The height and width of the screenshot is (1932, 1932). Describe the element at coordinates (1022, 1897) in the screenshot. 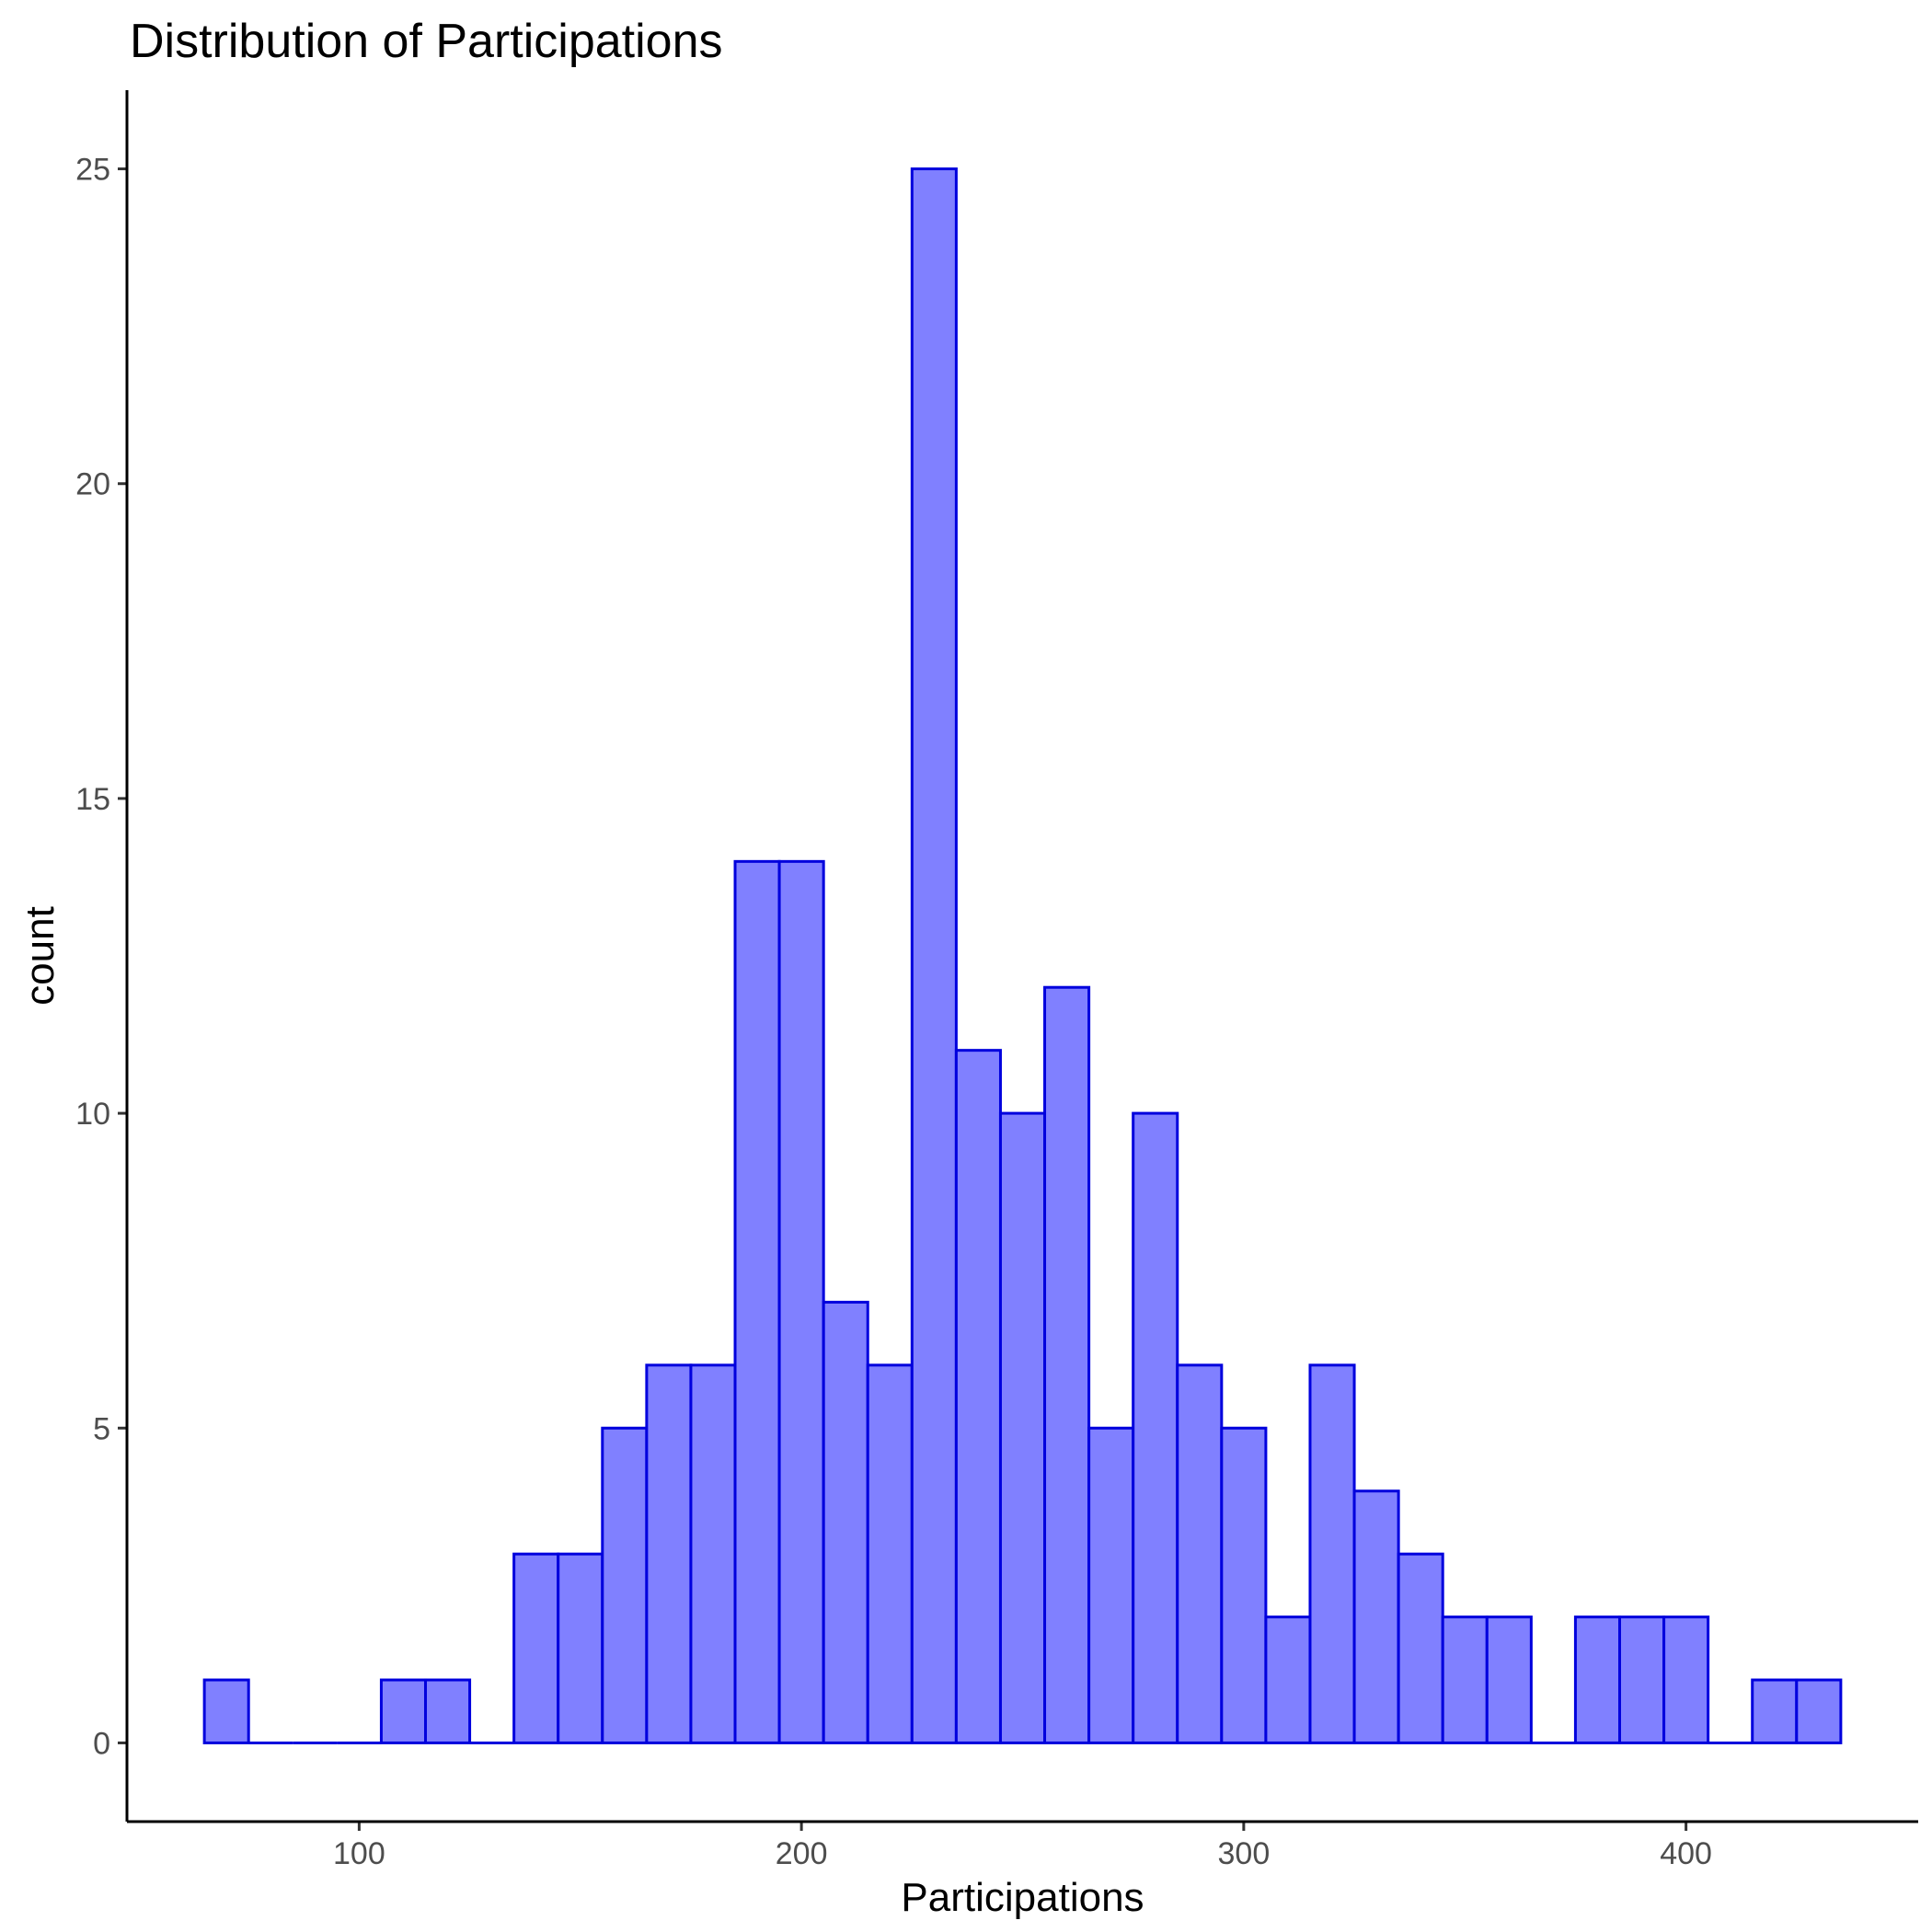

I see `x-axis-title: Participations` at that location.